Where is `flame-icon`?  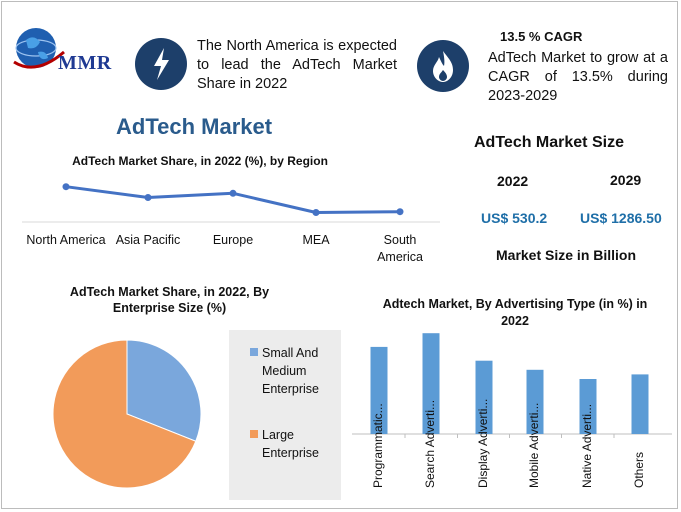 flame-icon is located at coordinates (443, 66).